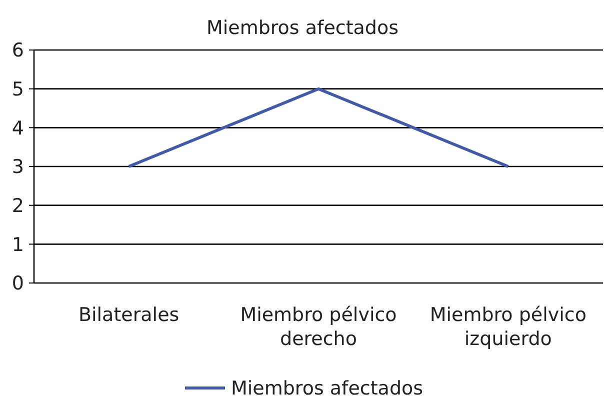  I want to click on y-tick-label: 2, so click(18, 205).